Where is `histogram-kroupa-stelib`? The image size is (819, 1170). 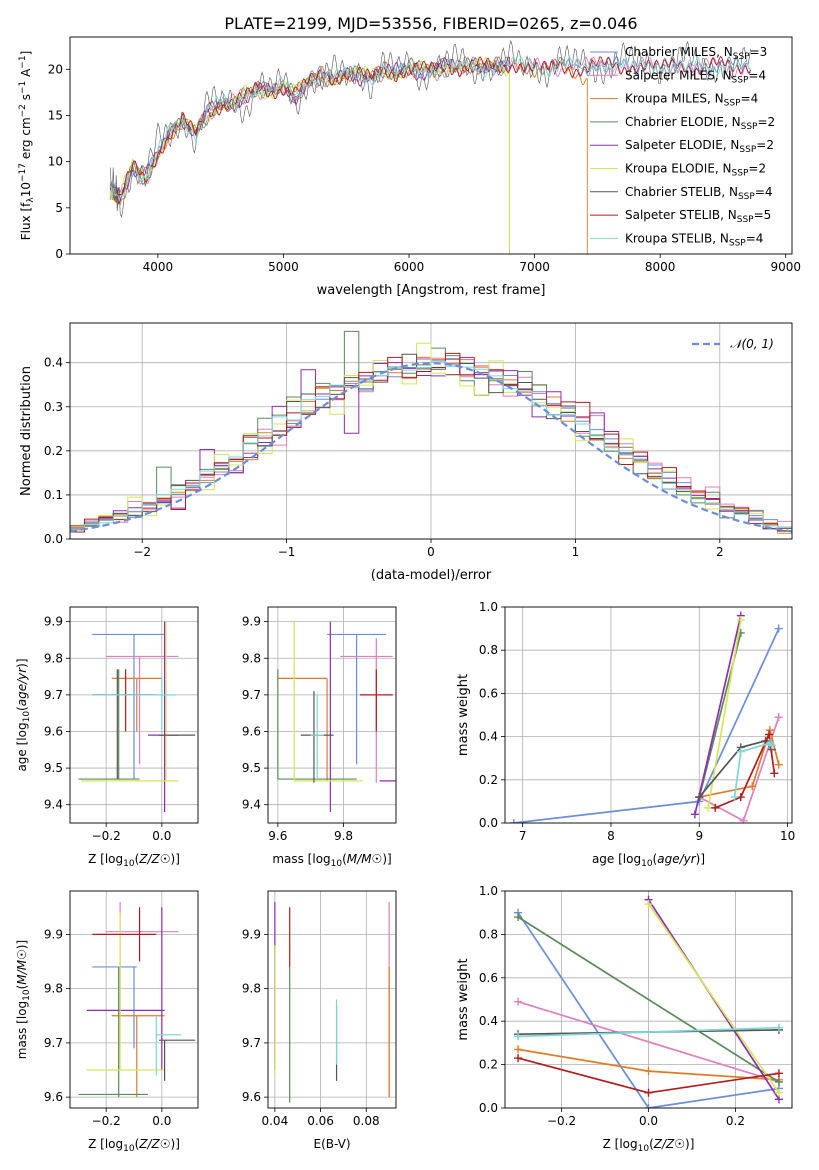 histogram-kroupa-stelib is located at coordinates (431, 449).